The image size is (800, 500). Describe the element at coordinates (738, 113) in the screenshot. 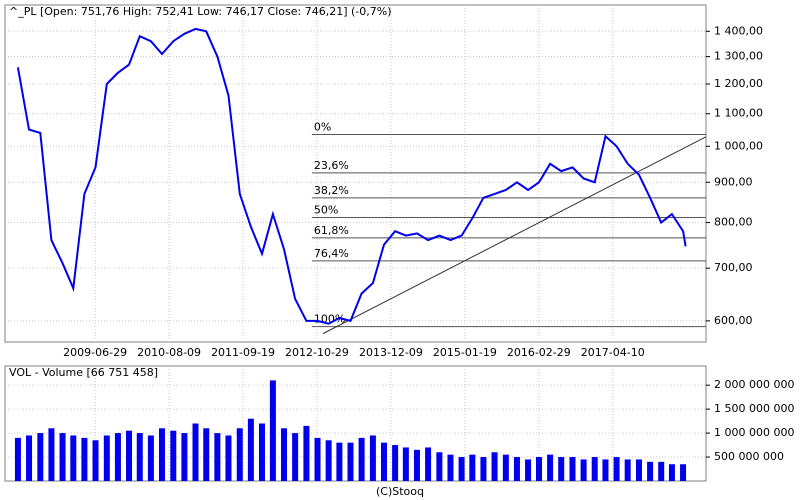

I see `y-tick-label: 1 100,00` at that location.